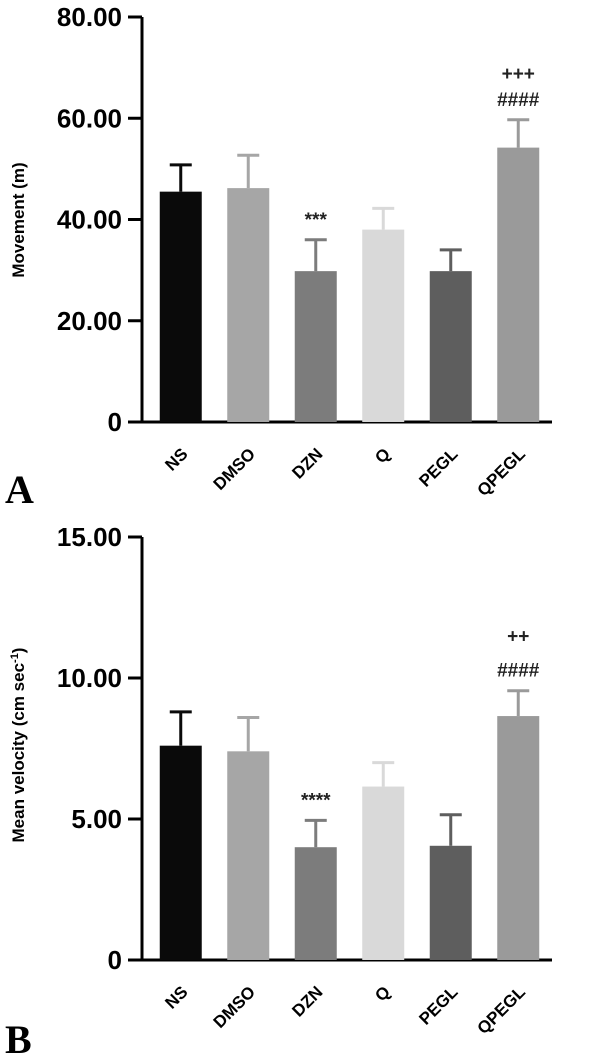 The image size is (600, 1061). I want to click on significance-label: ***, so click(316, 220).